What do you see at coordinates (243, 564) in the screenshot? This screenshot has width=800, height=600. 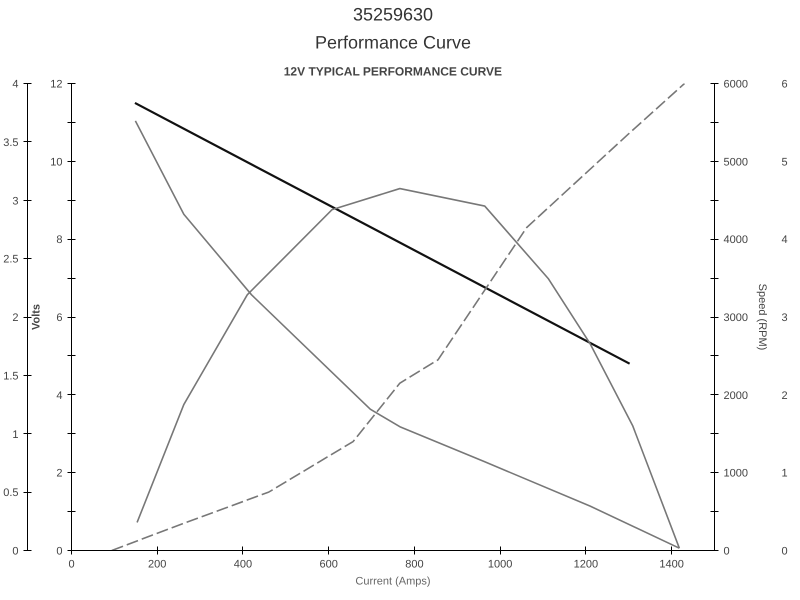 I see `x-tick-label: 400` at bounding box center [243, 564].